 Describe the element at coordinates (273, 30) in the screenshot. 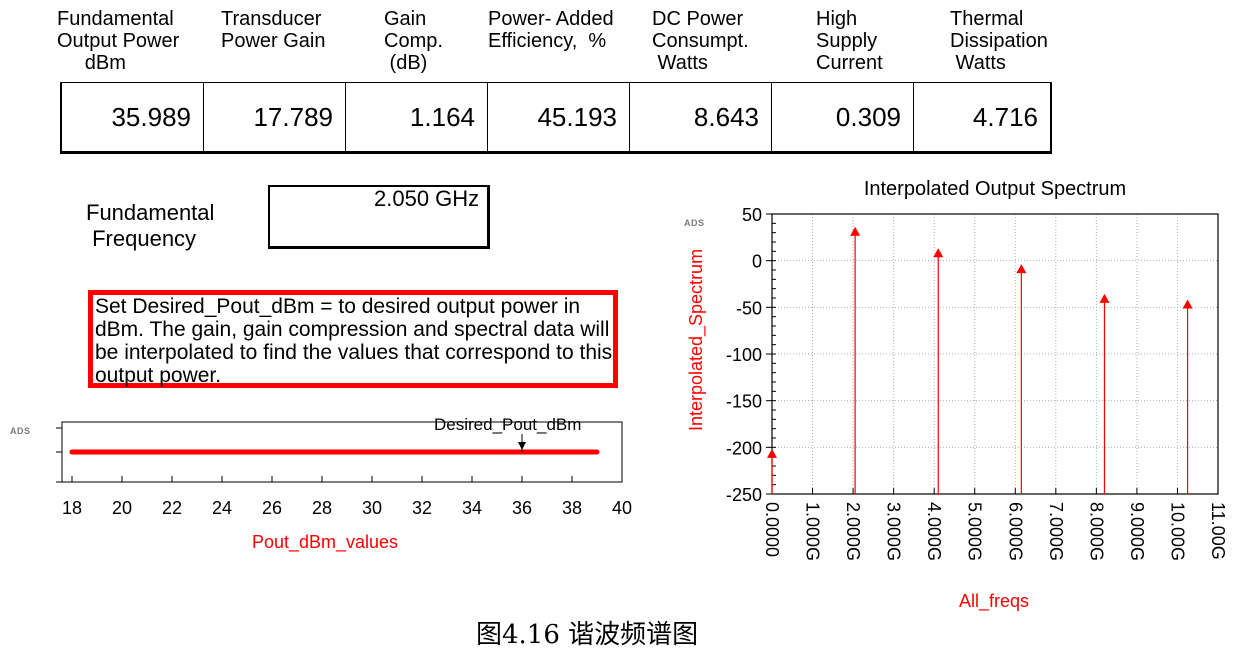

I see `table-header-1: Transducer Power Gain` at that location.